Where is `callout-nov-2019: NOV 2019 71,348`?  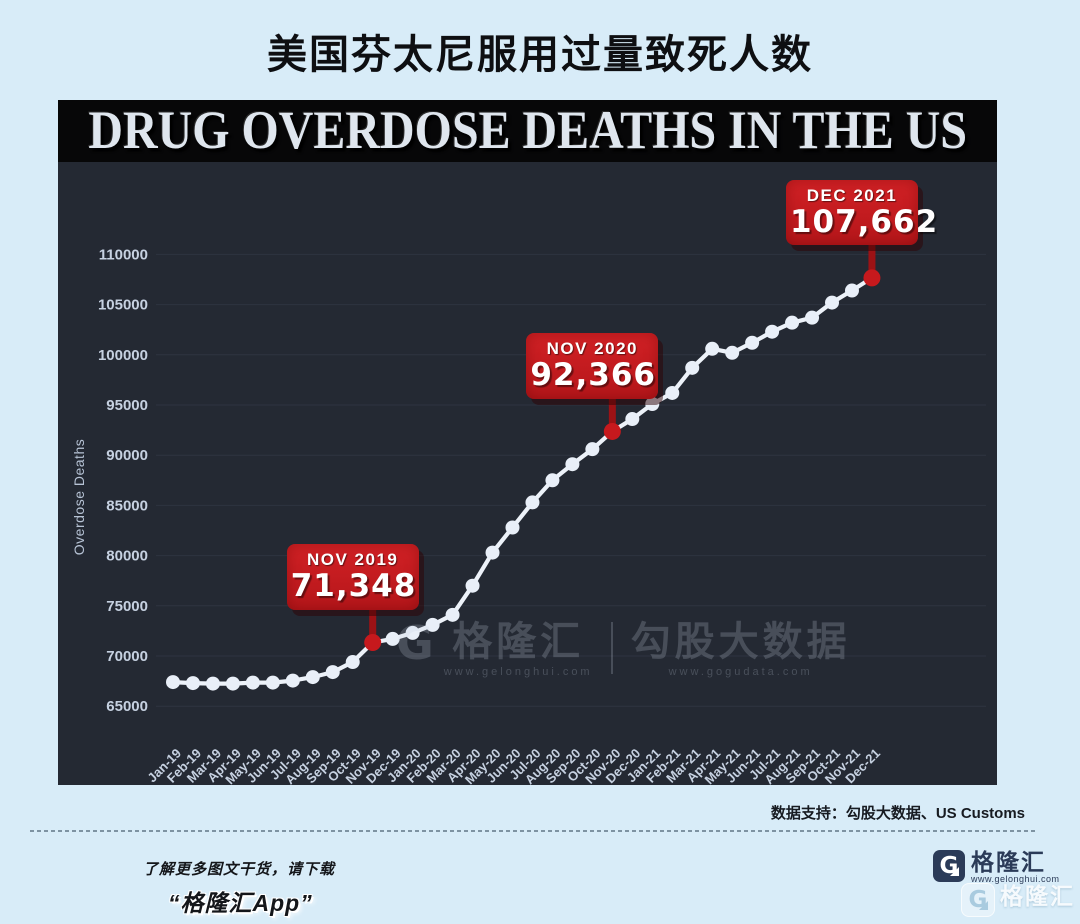 callout-nov-2019: NOV 2019 71,348 is located at coordinates (352, 577).